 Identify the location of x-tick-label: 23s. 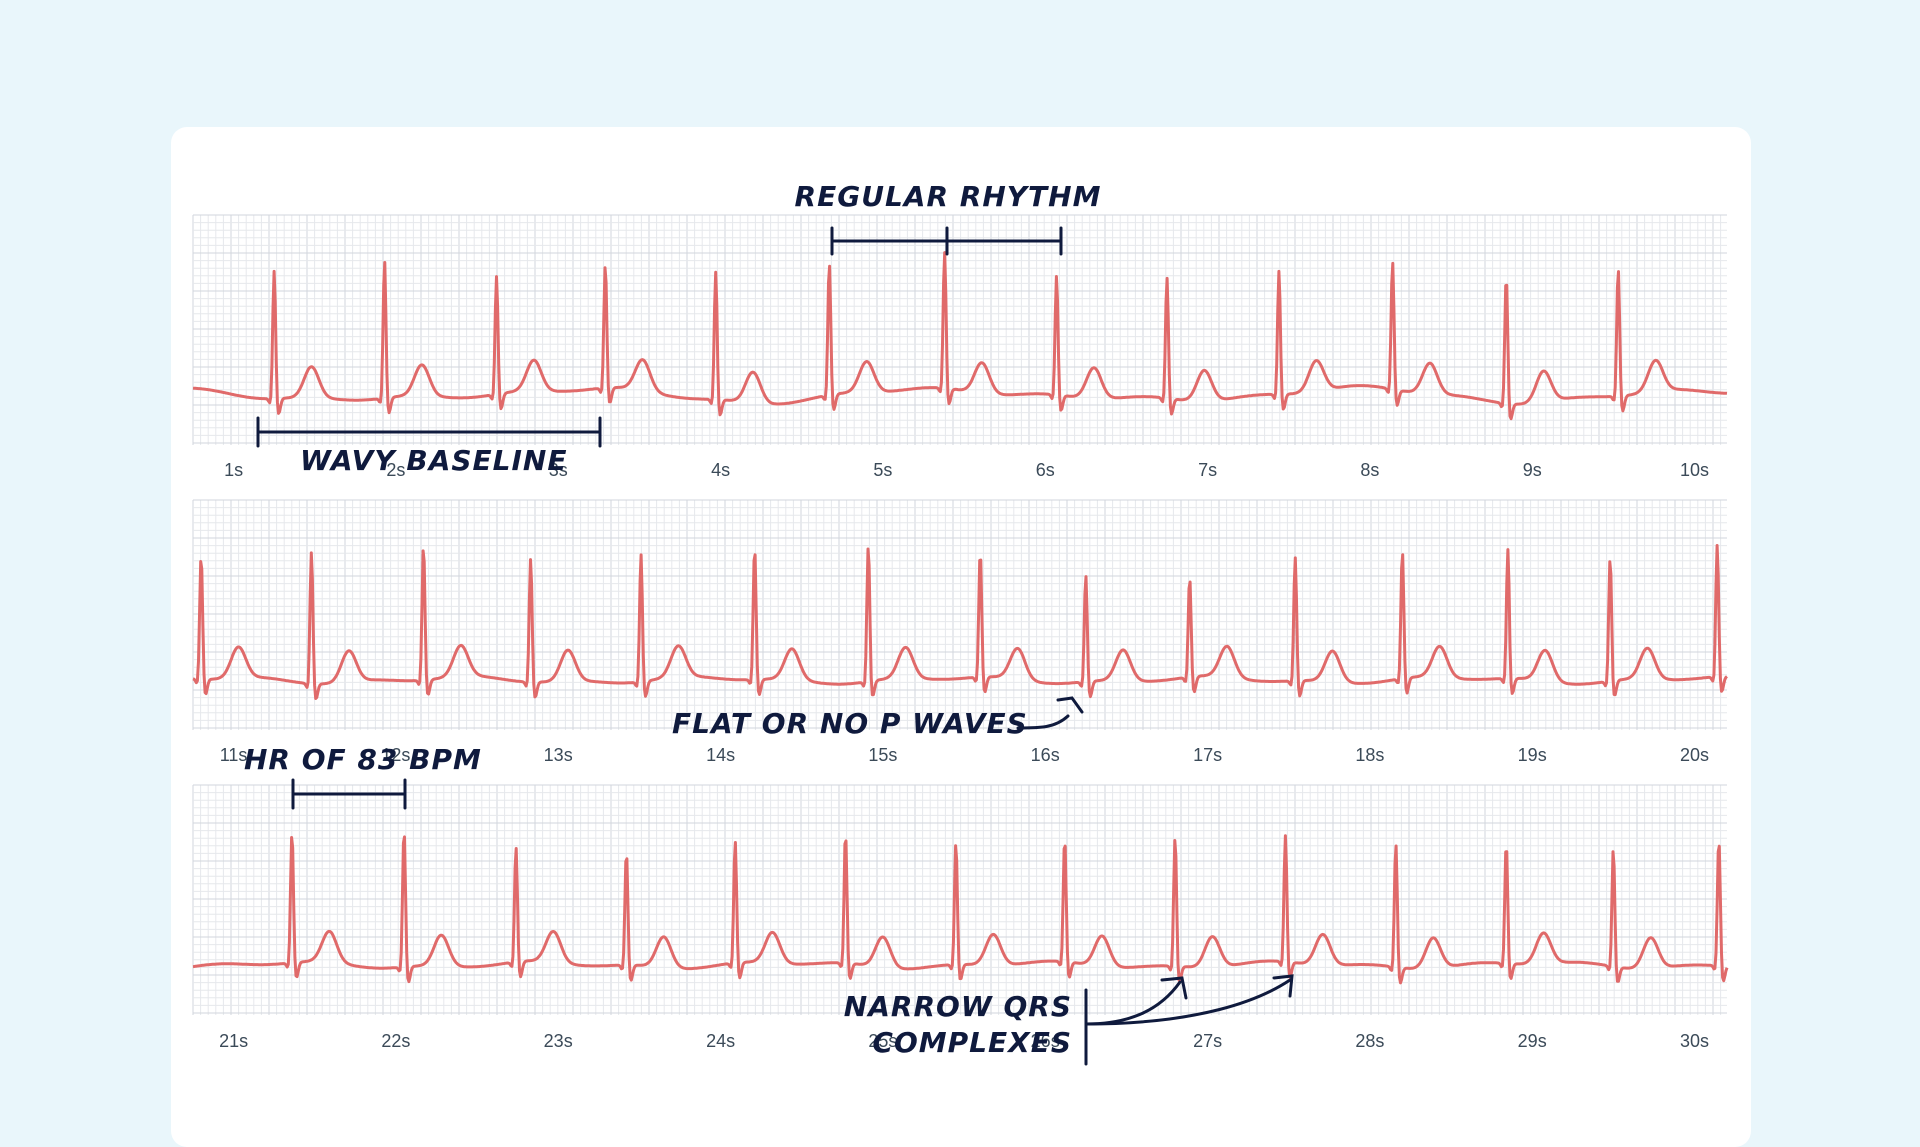
(558, 1041).